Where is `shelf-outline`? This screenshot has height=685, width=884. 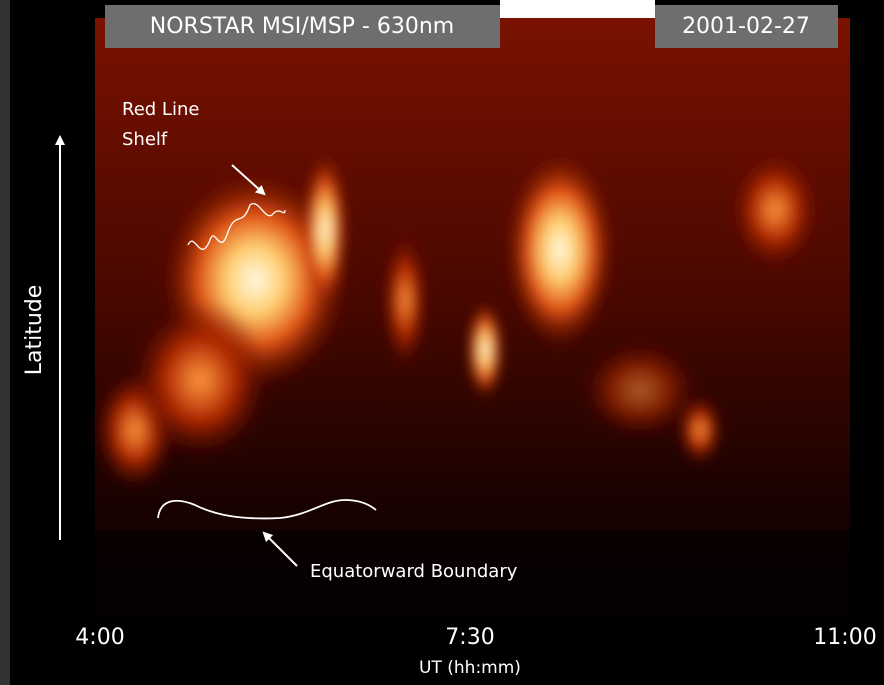 shelf-outline is located at coordinates (236, 226).